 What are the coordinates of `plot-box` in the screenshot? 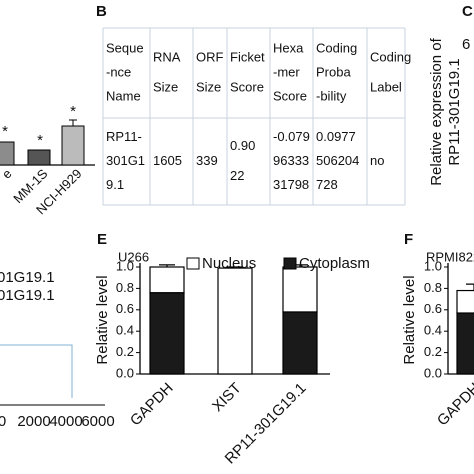 It's located at (36, 371).